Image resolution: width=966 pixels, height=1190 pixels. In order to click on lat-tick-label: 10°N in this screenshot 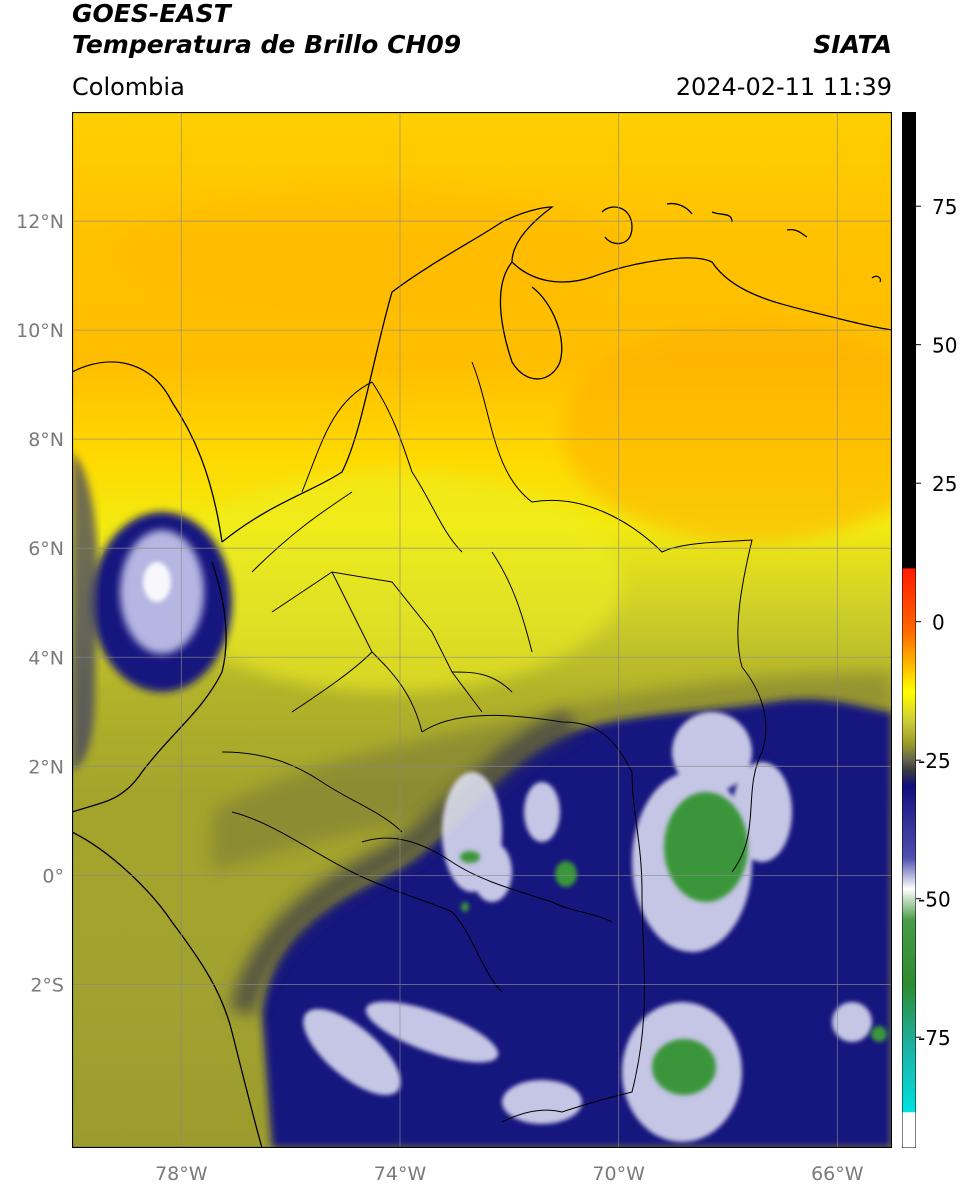, I will do `click(40, 331)`.